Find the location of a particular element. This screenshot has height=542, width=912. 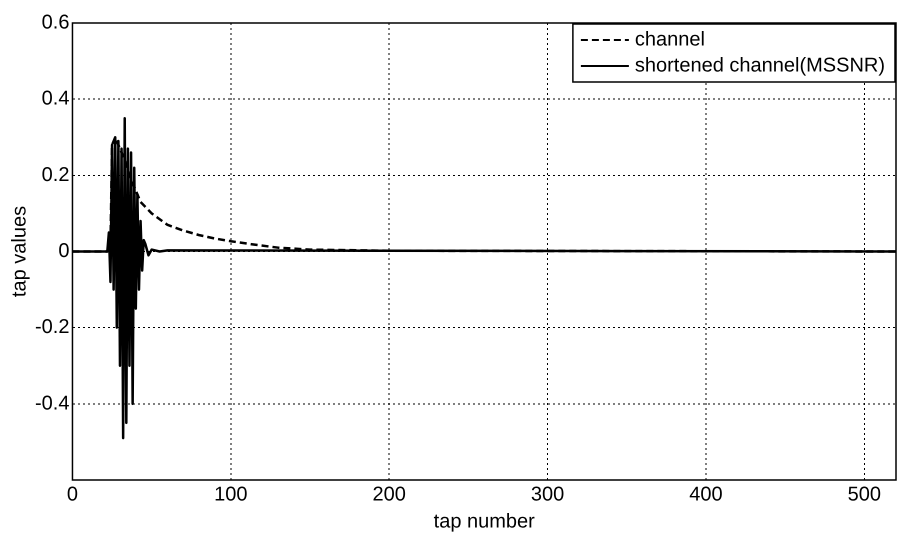

y-tick-label: -0.4 is located at coordinates (52, 403).